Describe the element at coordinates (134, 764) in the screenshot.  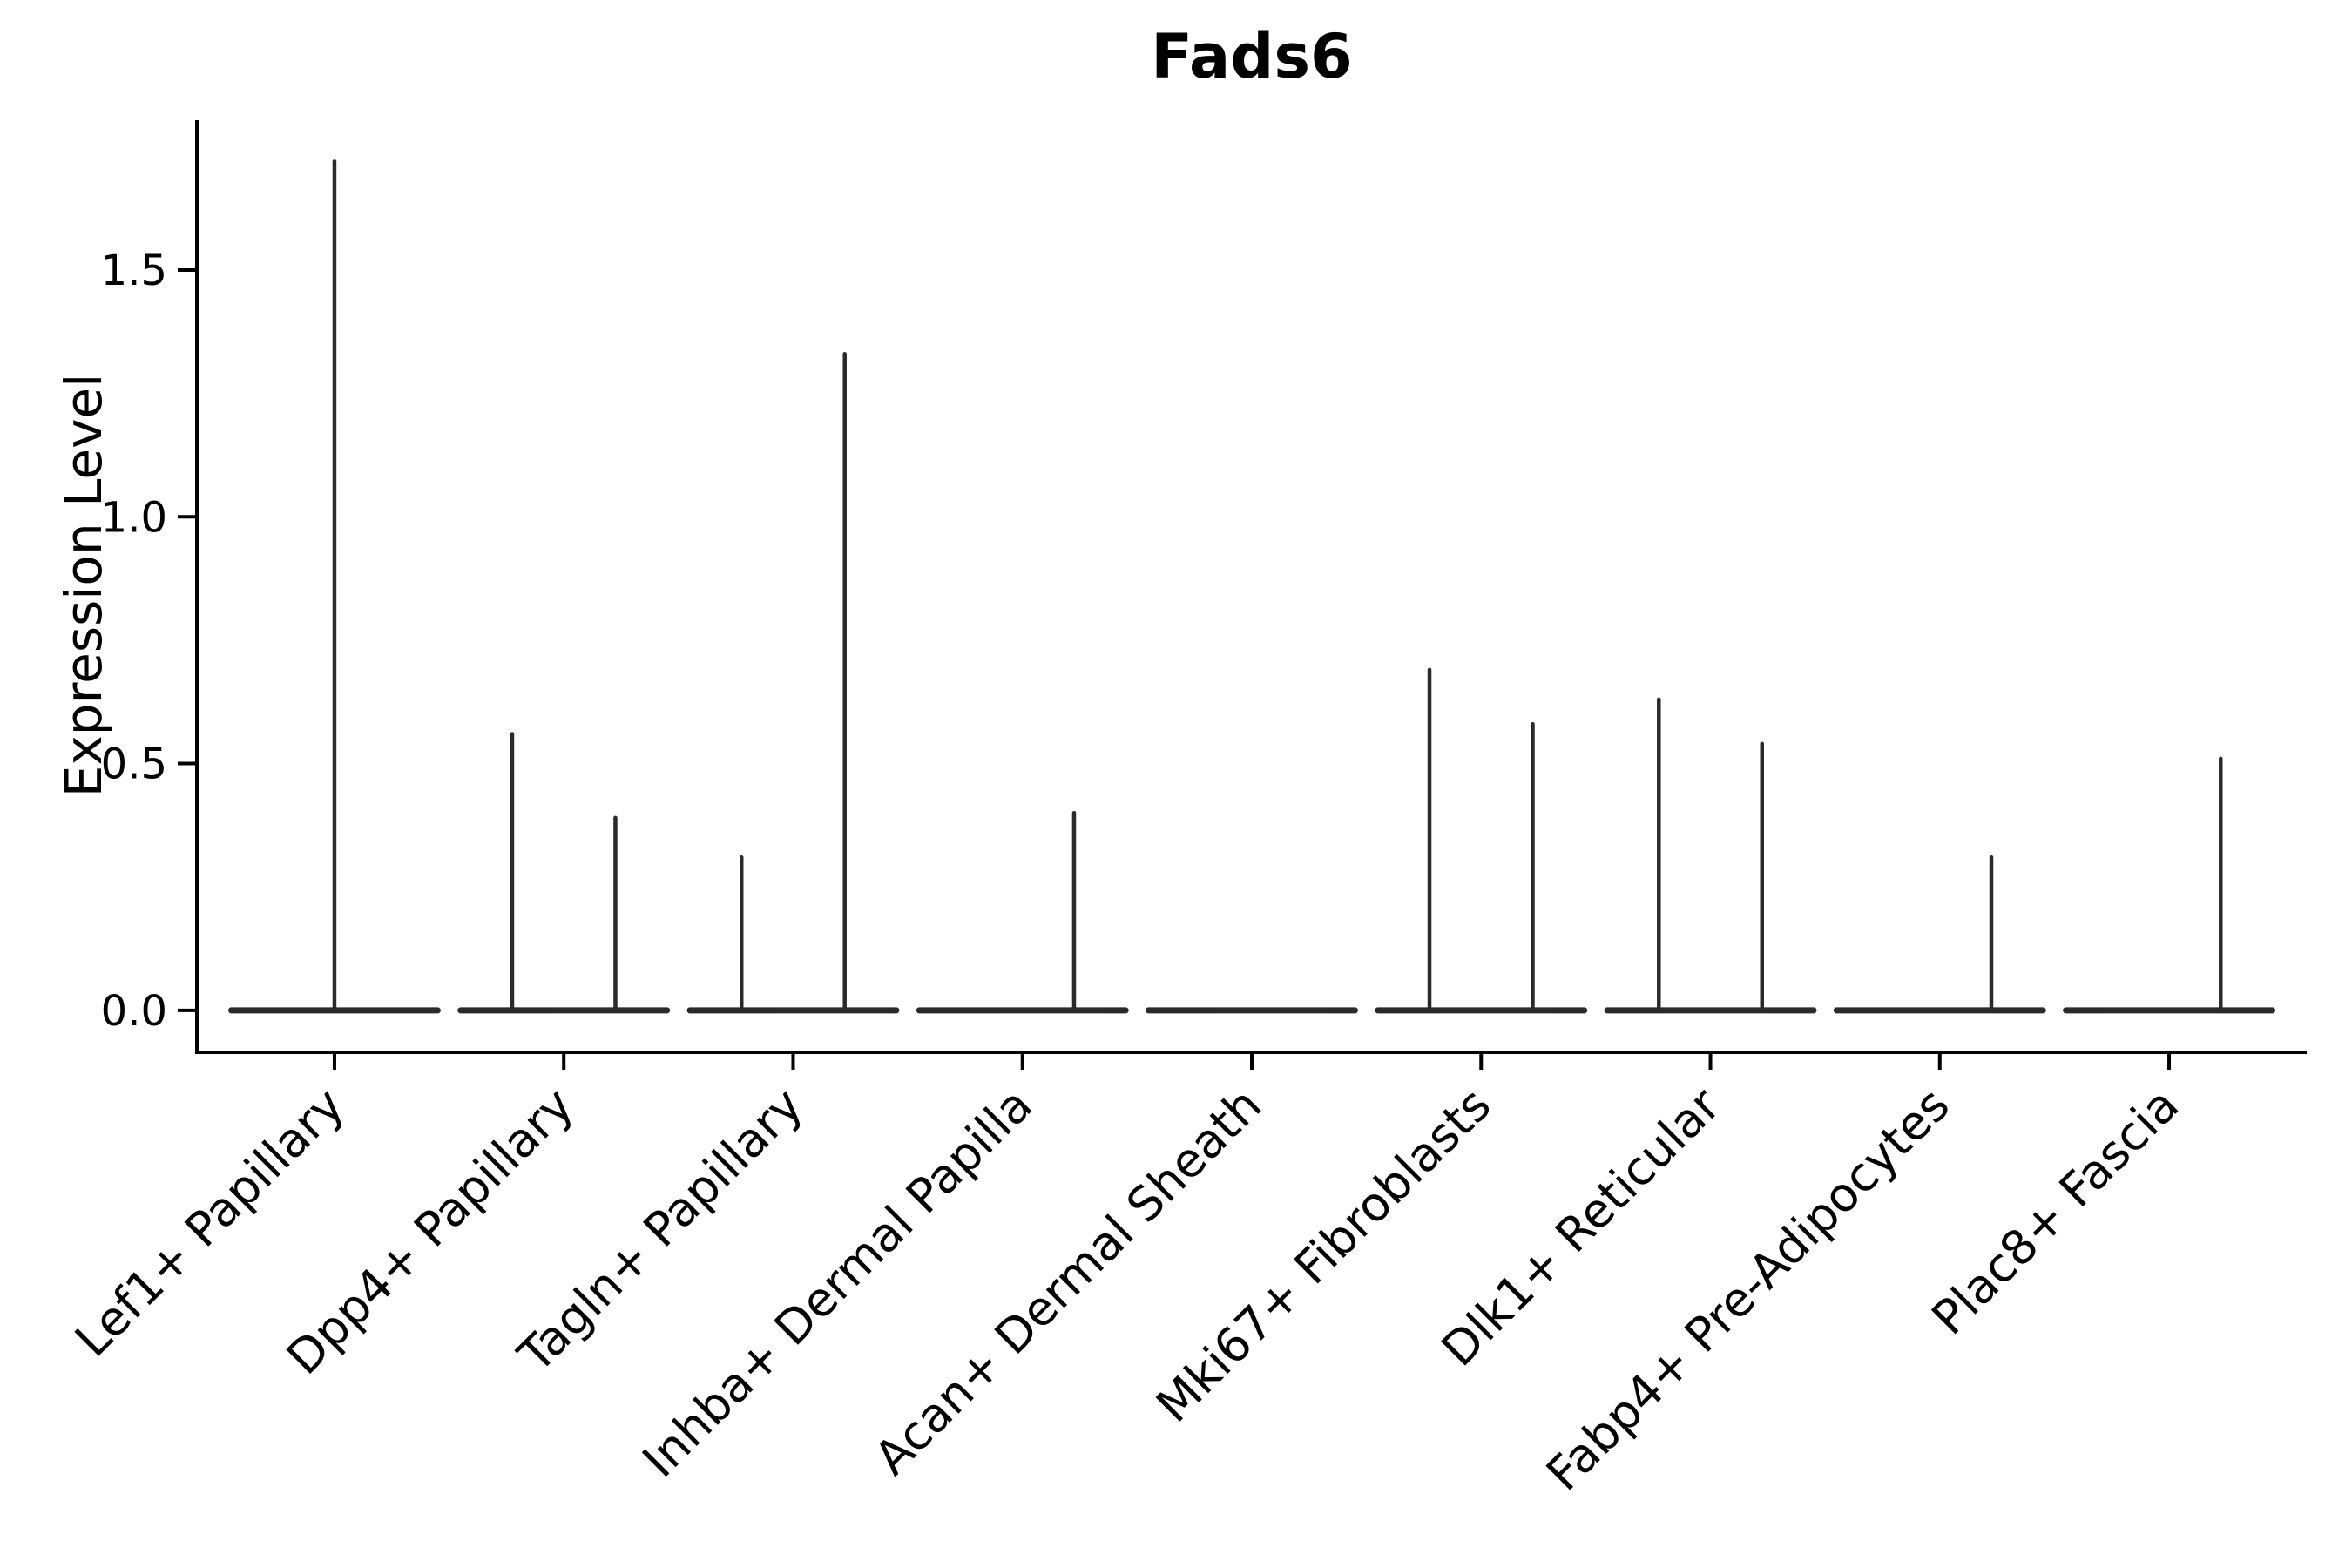
I see `y-tick-label: 0.5` at that location.